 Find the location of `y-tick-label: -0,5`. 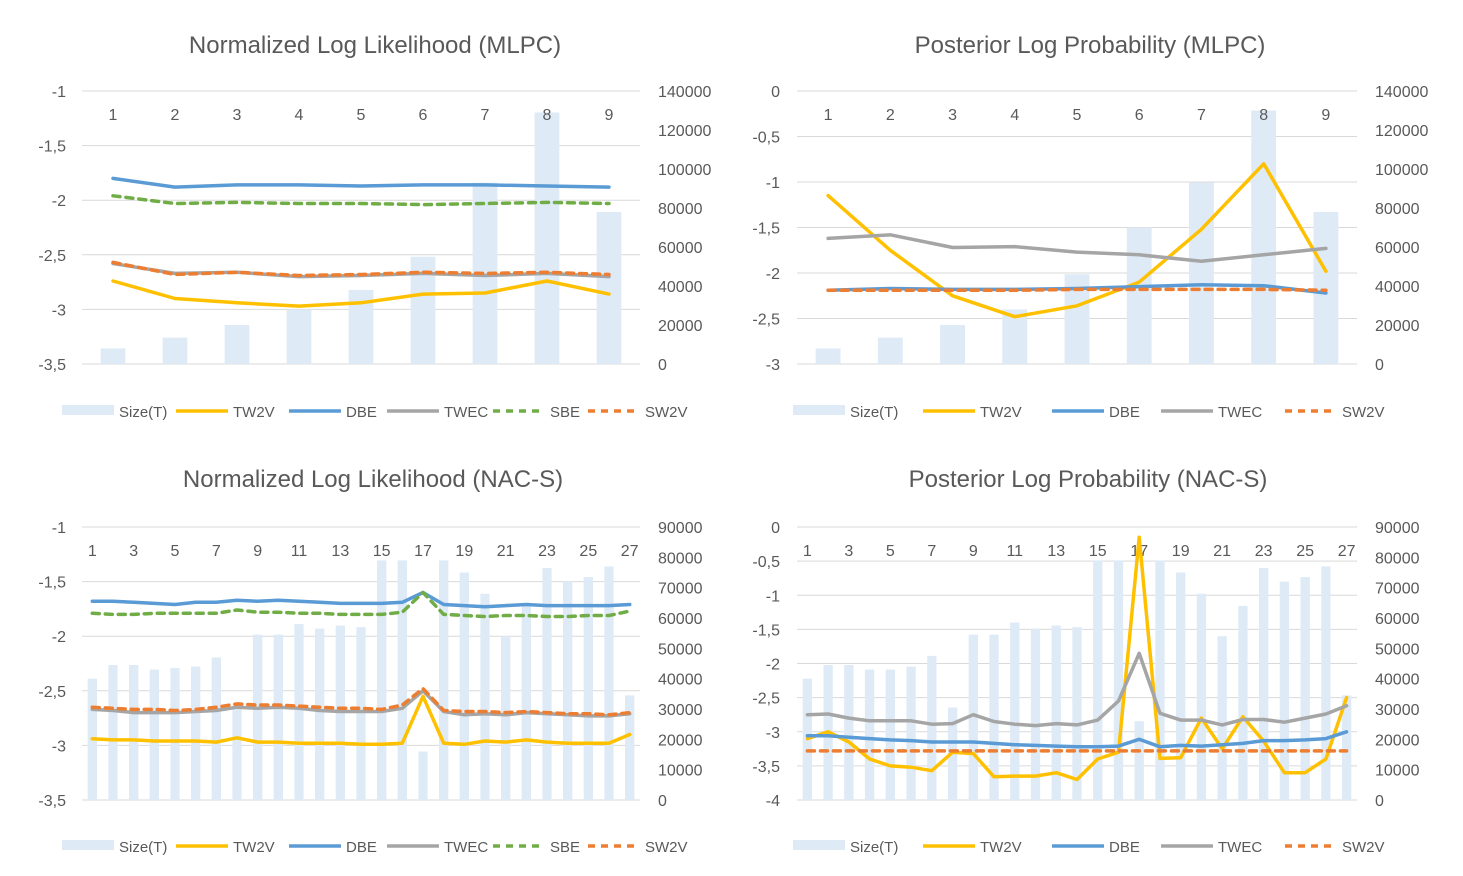

y-tick-label: -0,5 is located at coordinates (766, 562).